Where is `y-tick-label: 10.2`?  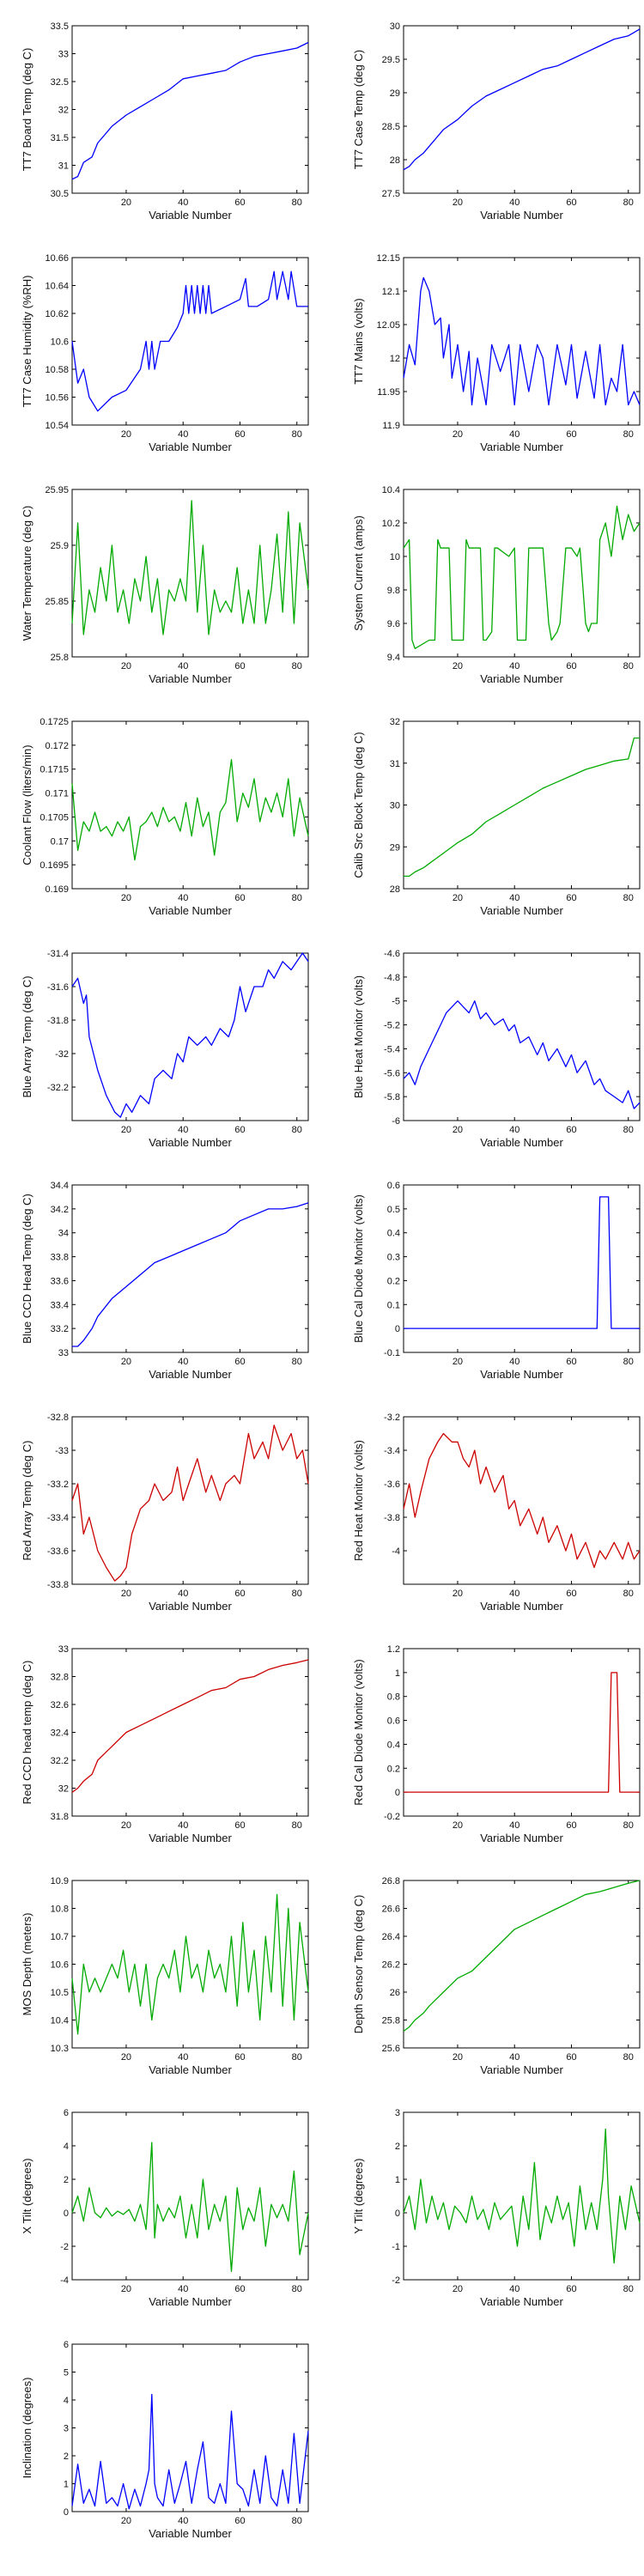 y-tick-label: 10.2 is located at coordinates (391, 524).